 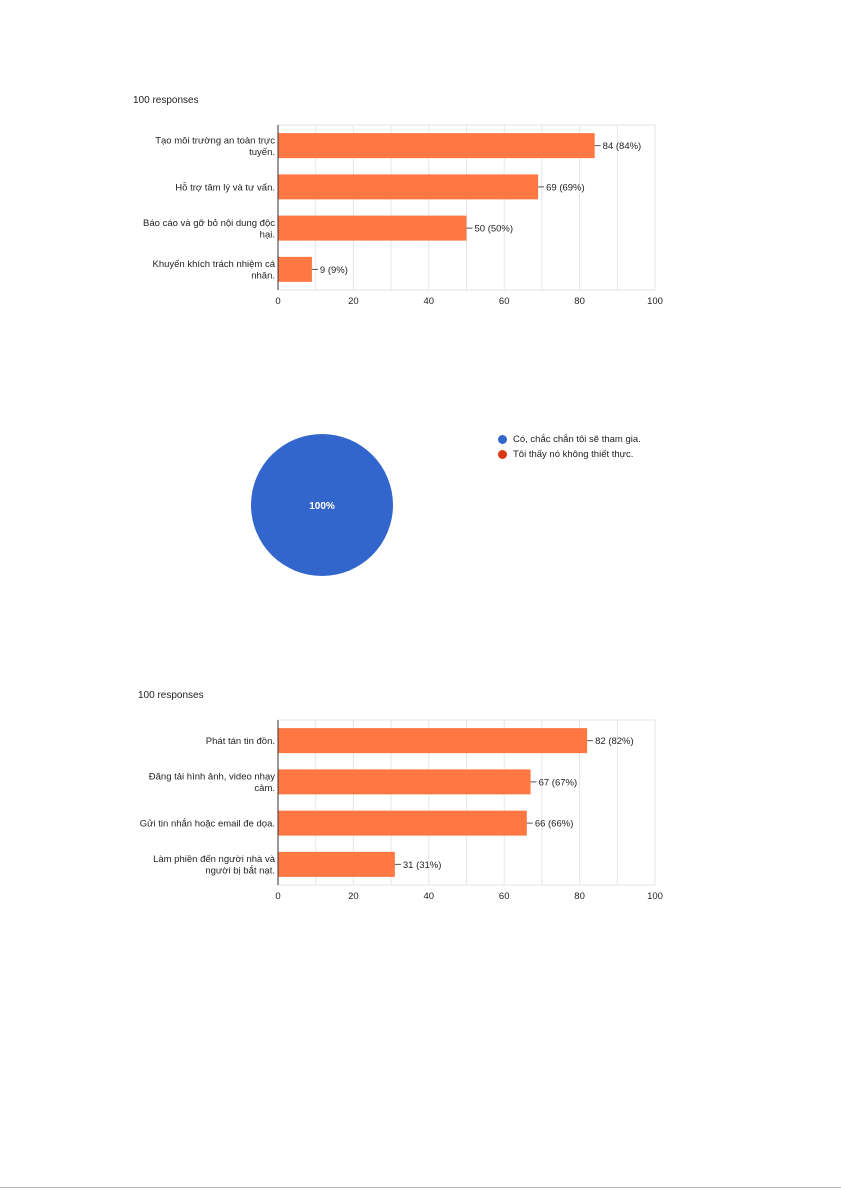 What do you see at coordinates (240, 741) in the screenshot?
I see `category-label: Phát tán tin đồn.` at bounding box center [240, 741].